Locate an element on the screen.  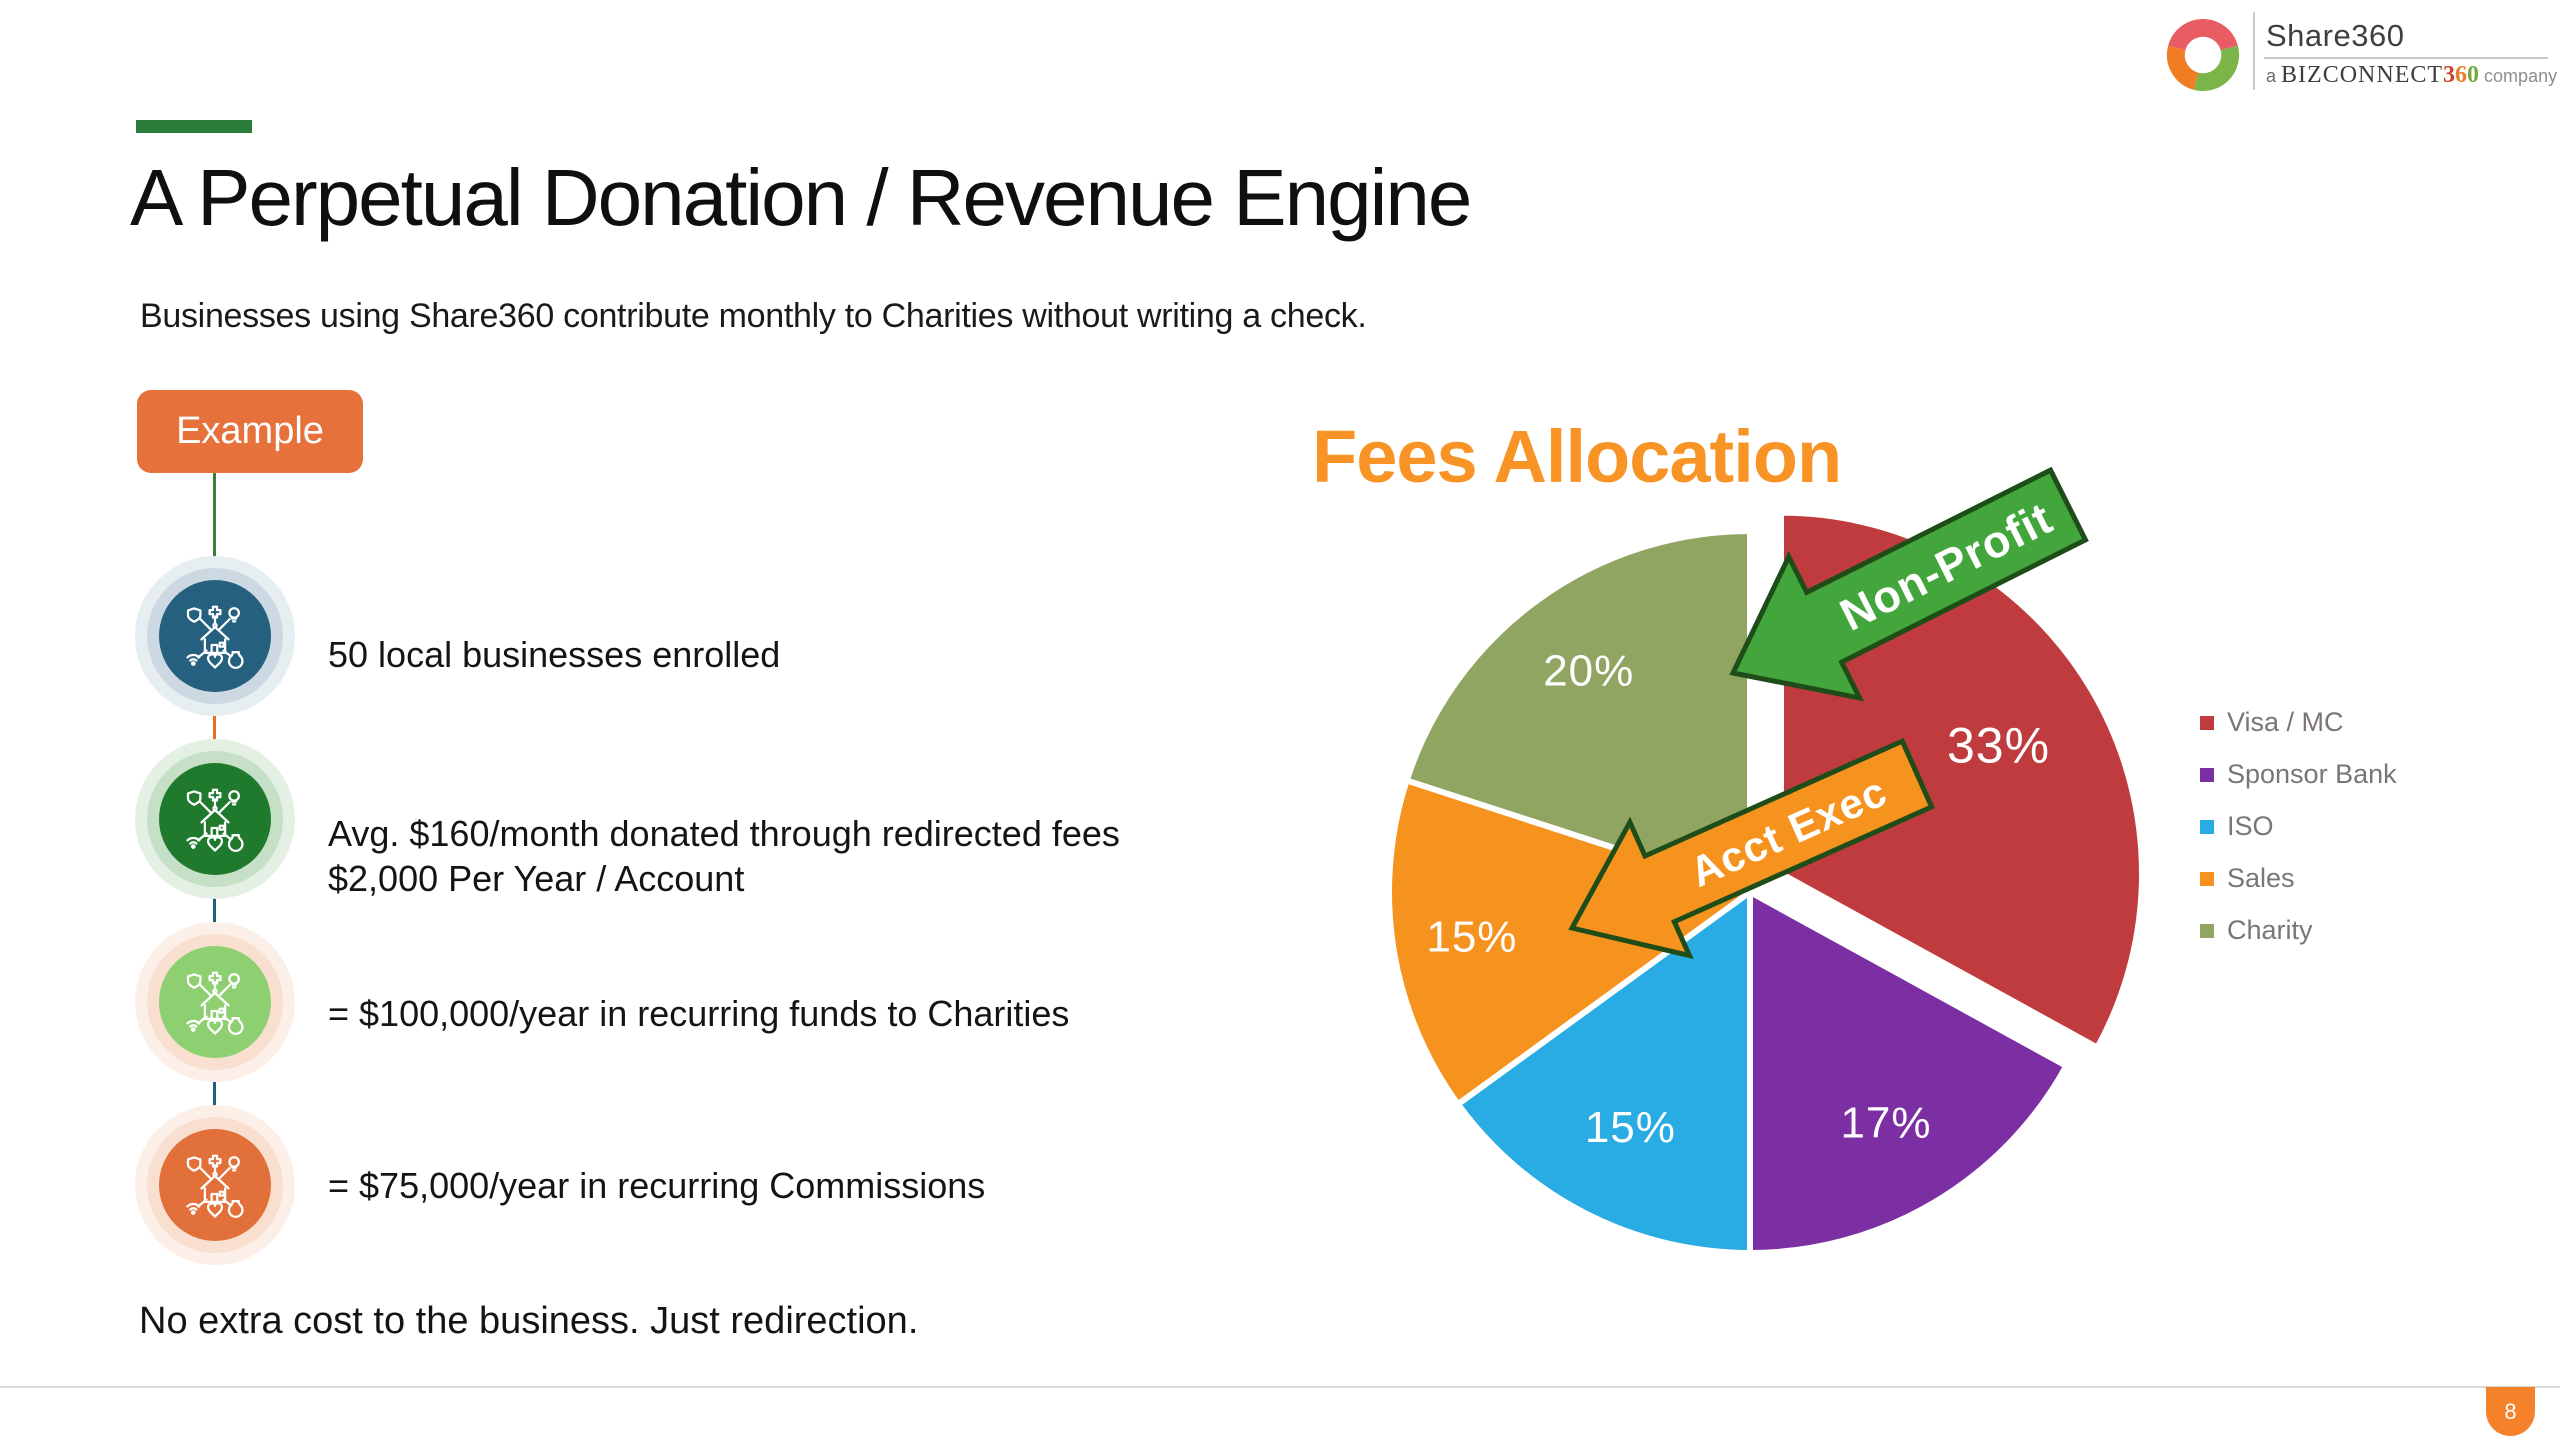
tagline-brand: BIZCONNECT is located at coordinates (2362, 75).